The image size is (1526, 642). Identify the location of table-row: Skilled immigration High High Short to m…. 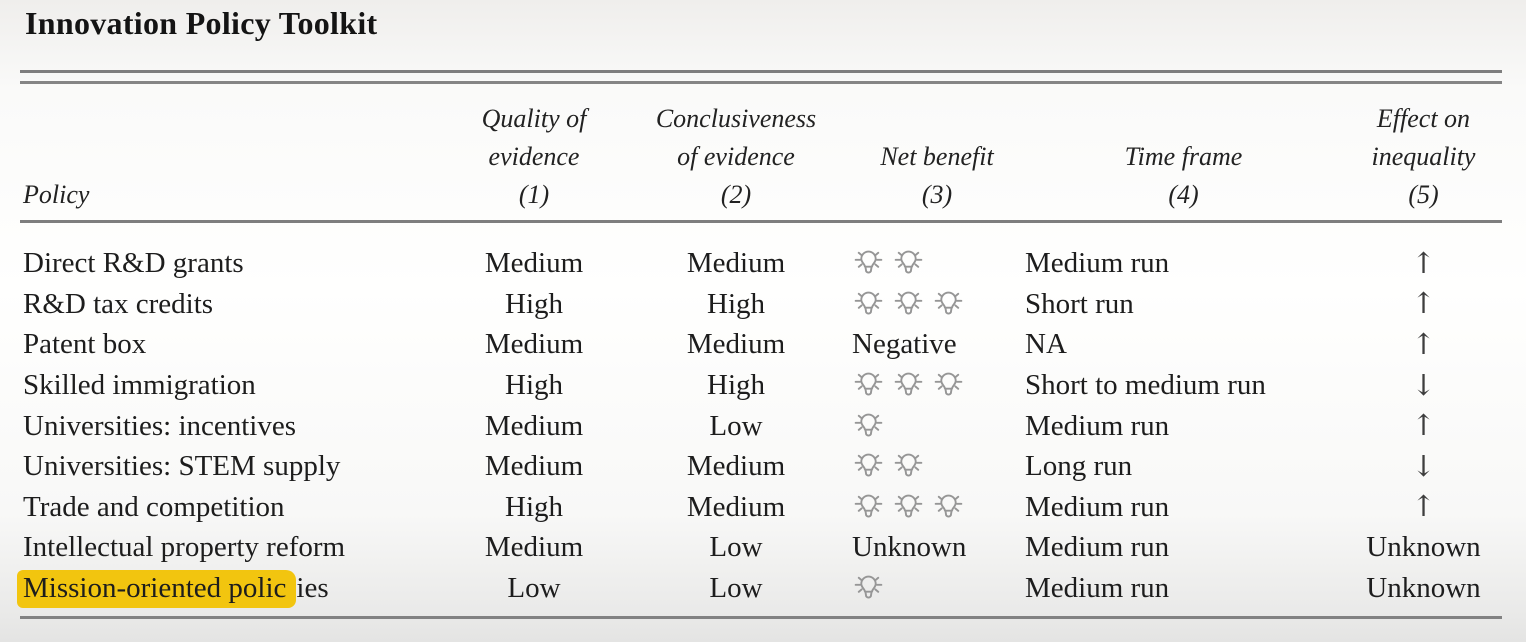
(761, 385).